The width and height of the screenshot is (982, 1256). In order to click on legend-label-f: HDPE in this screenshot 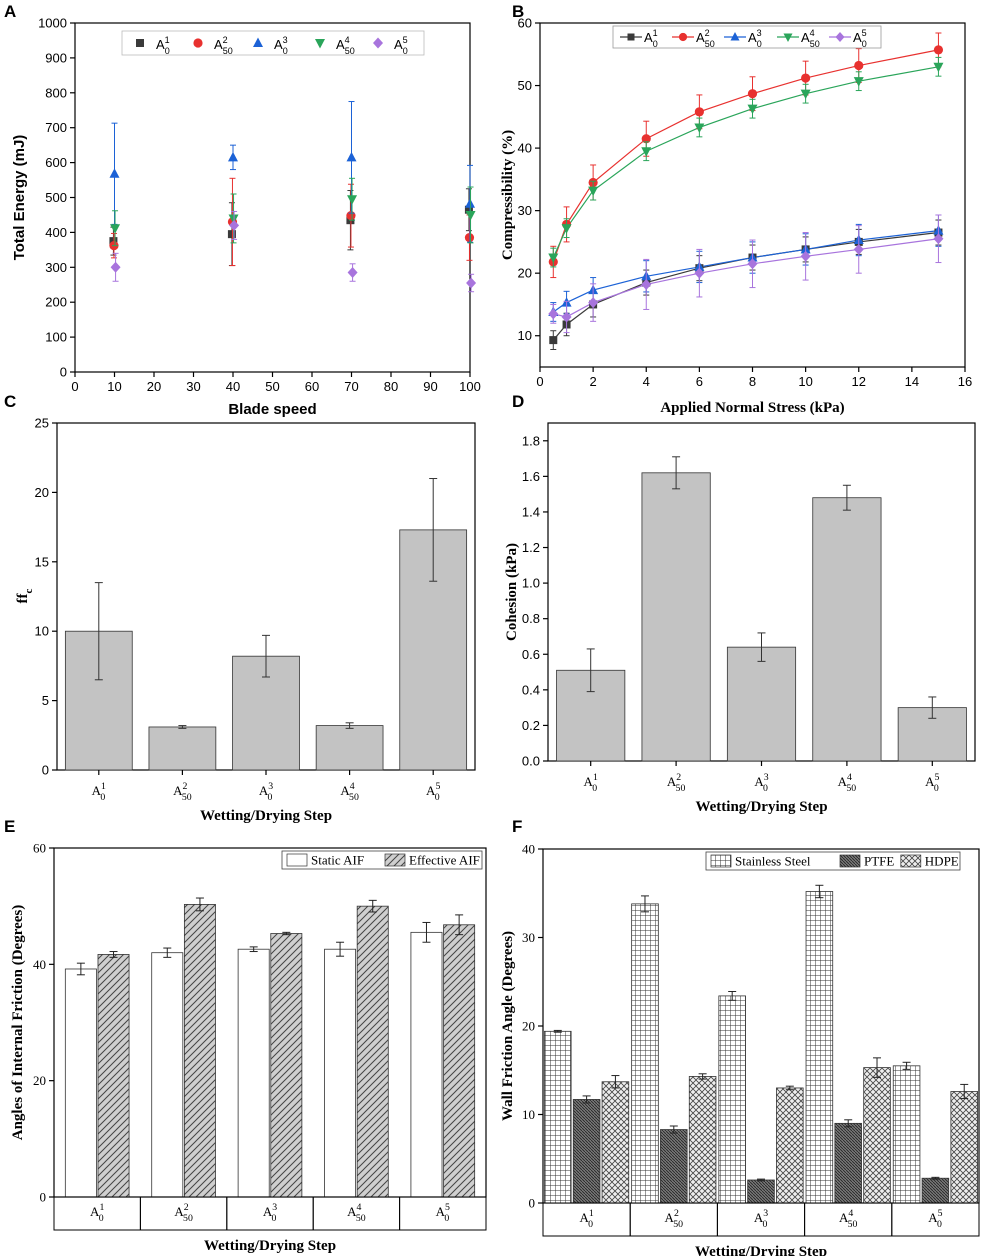, I will do `click(942, 861)`.